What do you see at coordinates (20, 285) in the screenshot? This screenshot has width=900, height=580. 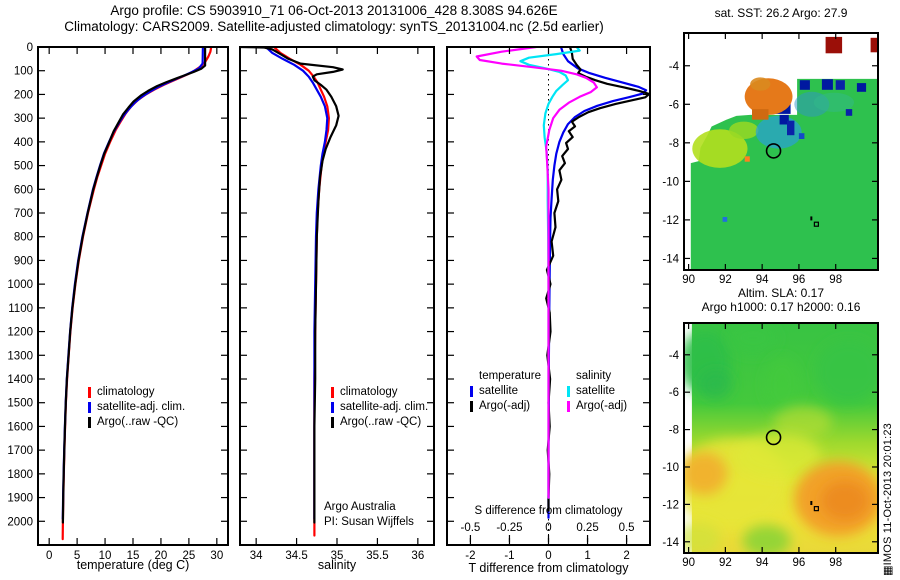 I see `tick-label: 1000` at bounding box center [20, 285].